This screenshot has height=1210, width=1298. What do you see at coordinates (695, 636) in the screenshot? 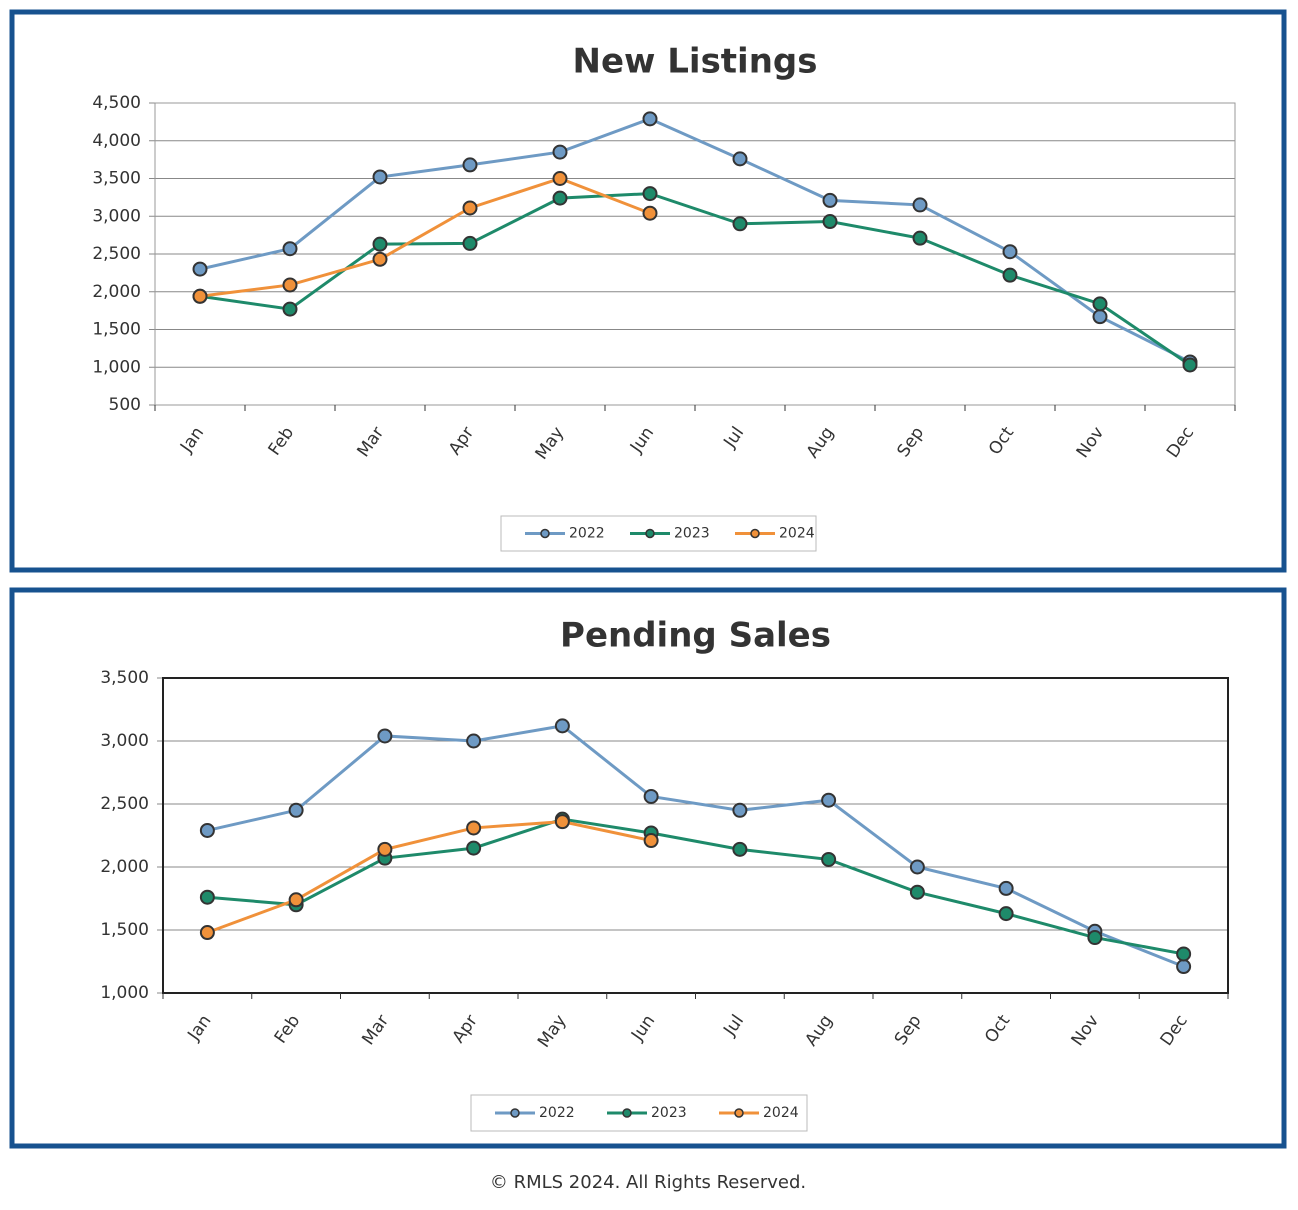
I see `chart-title: Pending Sales` at bounding box center [695, 636].